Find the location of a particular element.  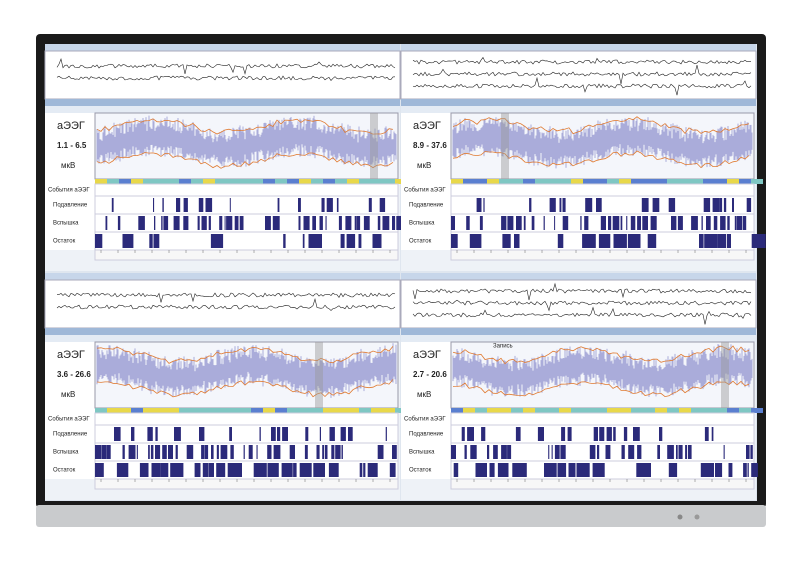

eeg-strip is located at coordinates (222, 304).